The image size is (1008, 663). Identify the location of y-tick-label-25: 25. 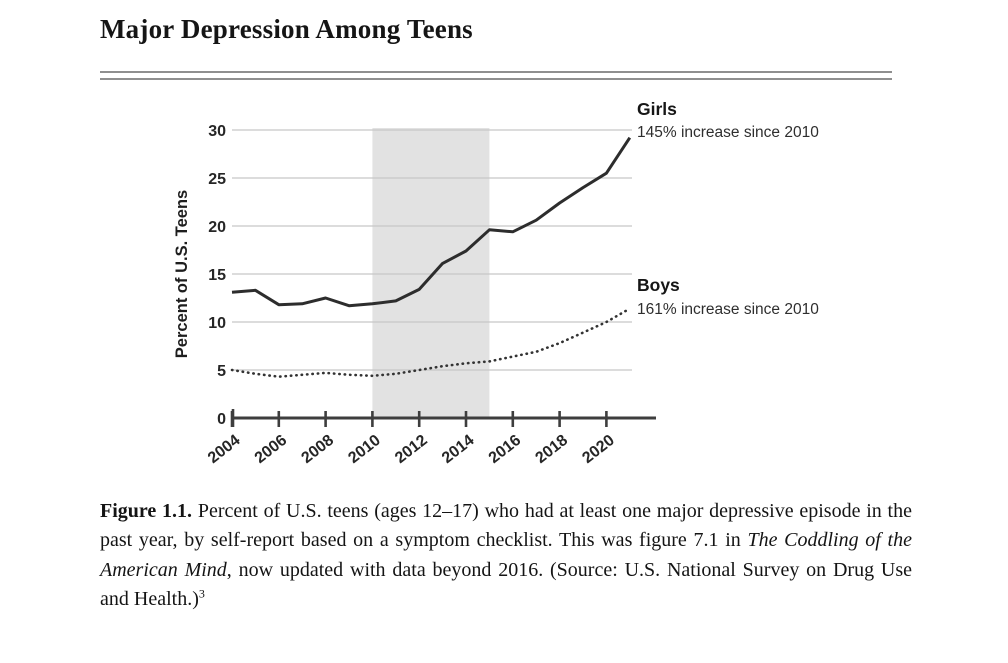
(217, 179).